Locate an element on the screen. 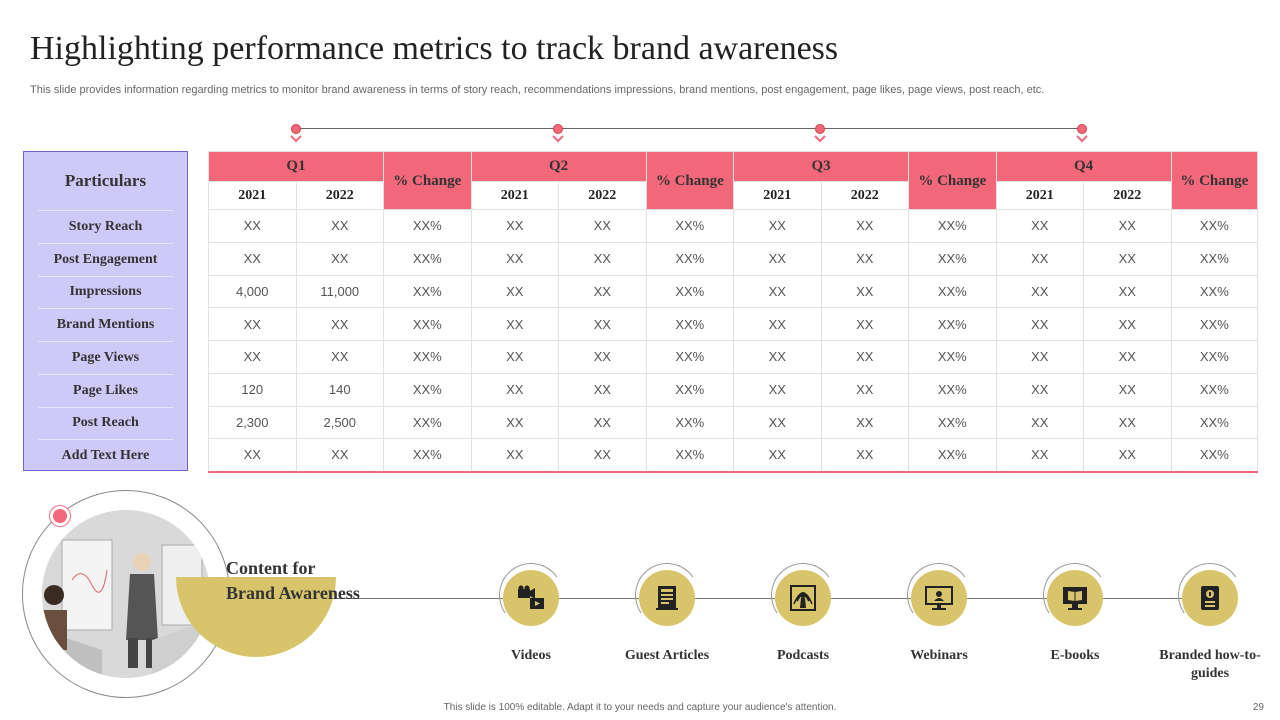 The height and width of the screenshot is (720, 1280). podcast-icon is located at coordinates (803, 598).